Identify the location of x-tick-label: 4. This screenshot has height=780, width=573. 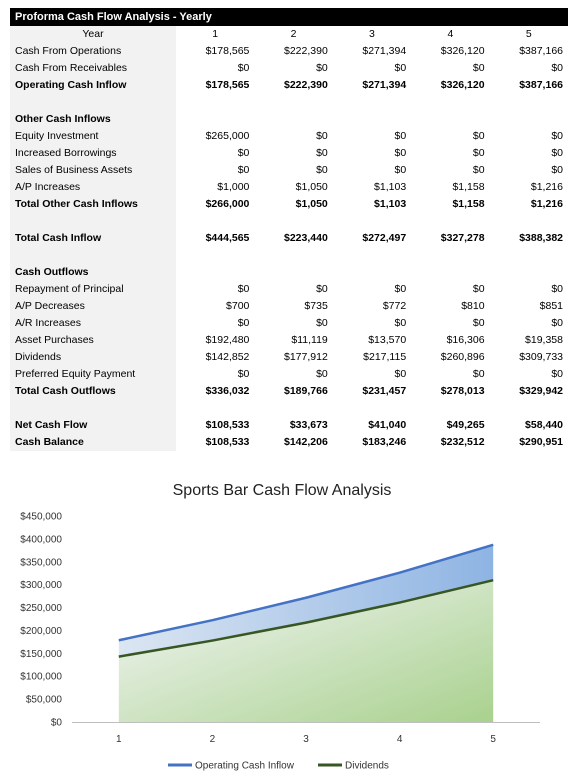
(400, 739).